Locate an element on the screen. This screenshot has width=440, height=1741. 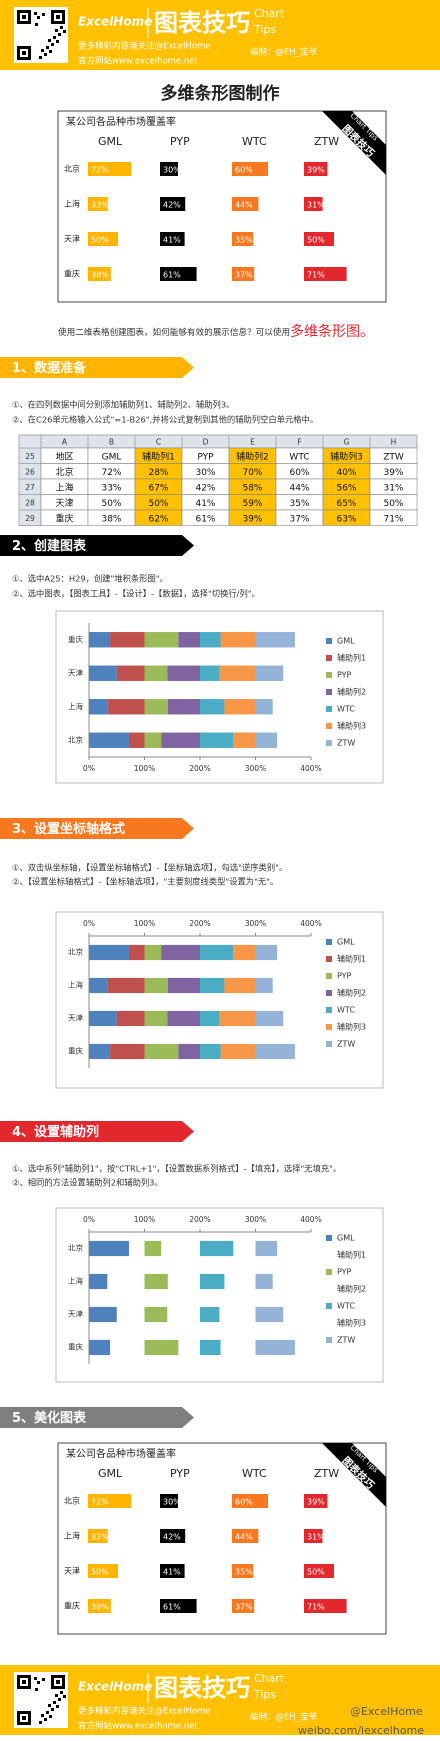
sheet-cell-text: 31% is located at coordinates (393, 488).